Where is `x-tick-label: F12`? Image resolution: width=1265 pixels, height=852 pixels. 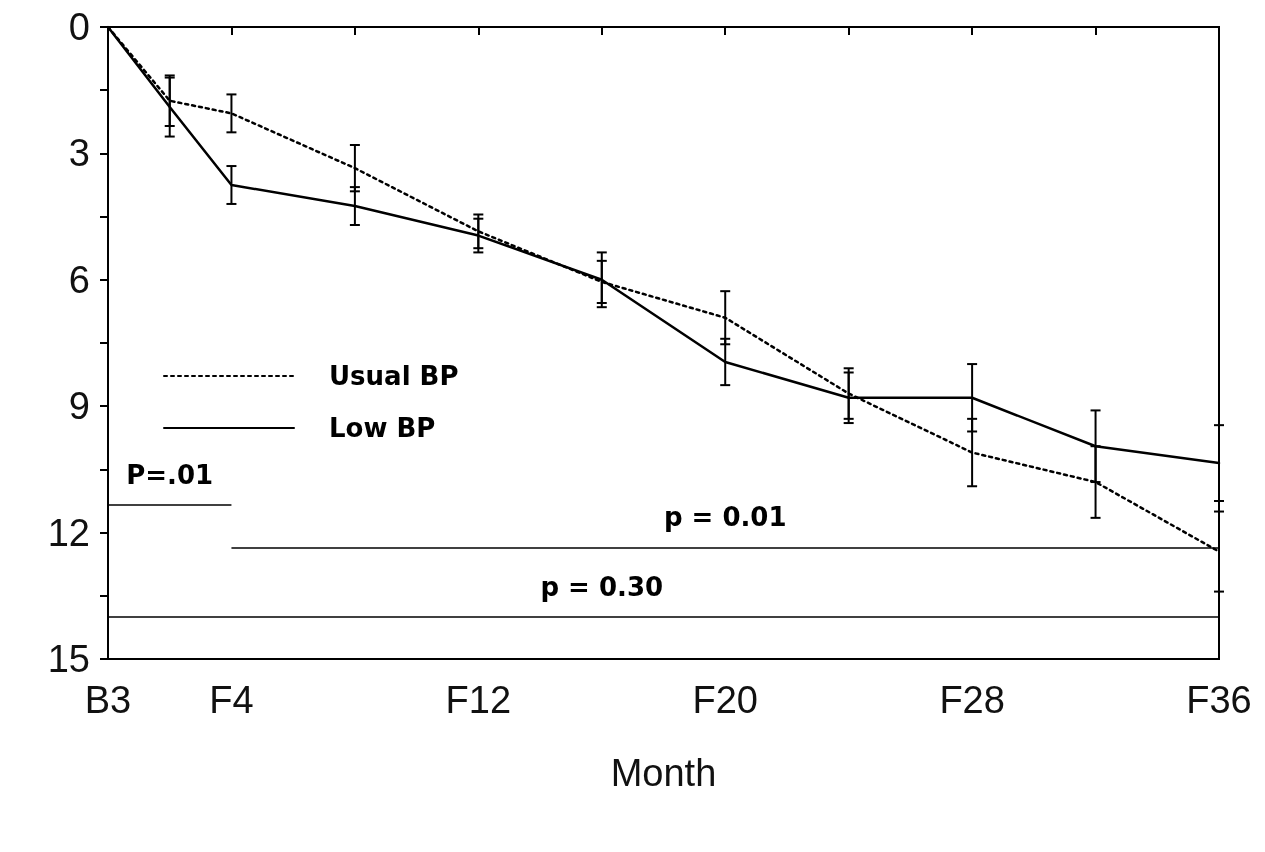
x-tick-label: F12 is located at coordinates (478, 700).